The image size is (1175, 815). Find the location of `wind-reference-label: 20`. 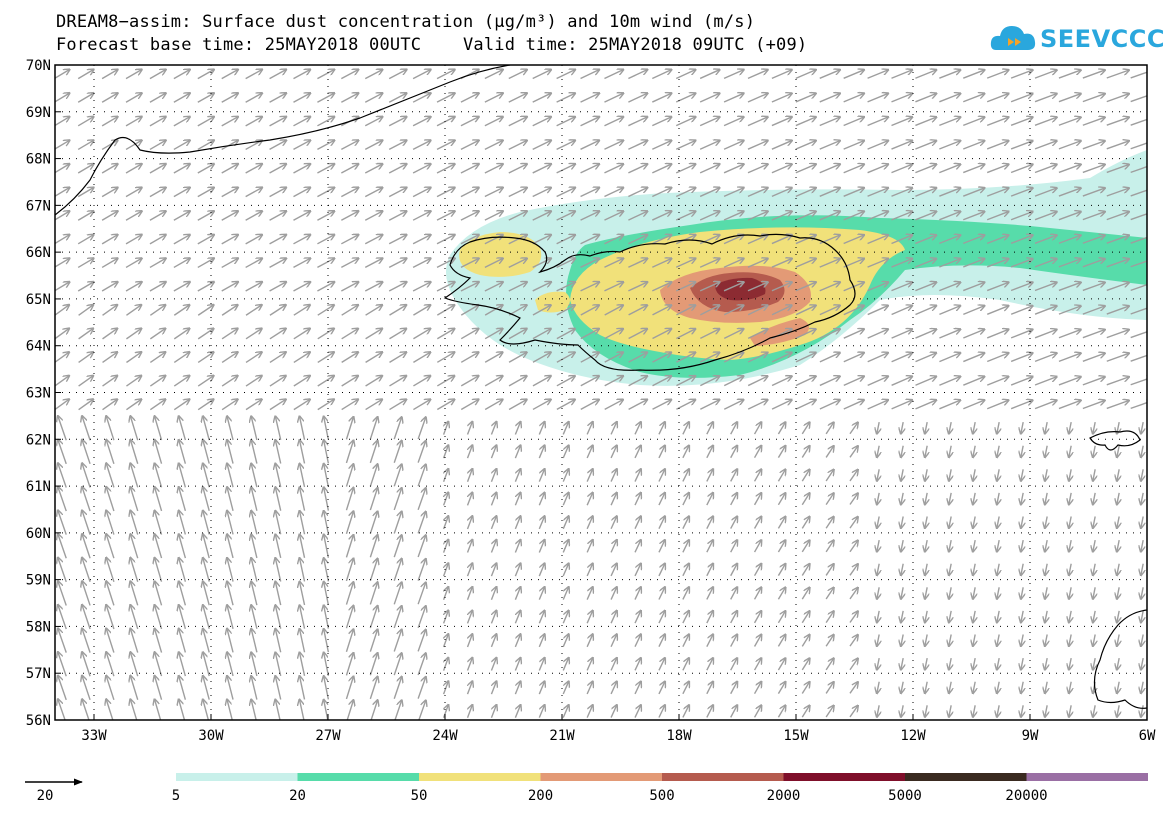

wind-reference-label: 20 is located at coordinates (45, 796).